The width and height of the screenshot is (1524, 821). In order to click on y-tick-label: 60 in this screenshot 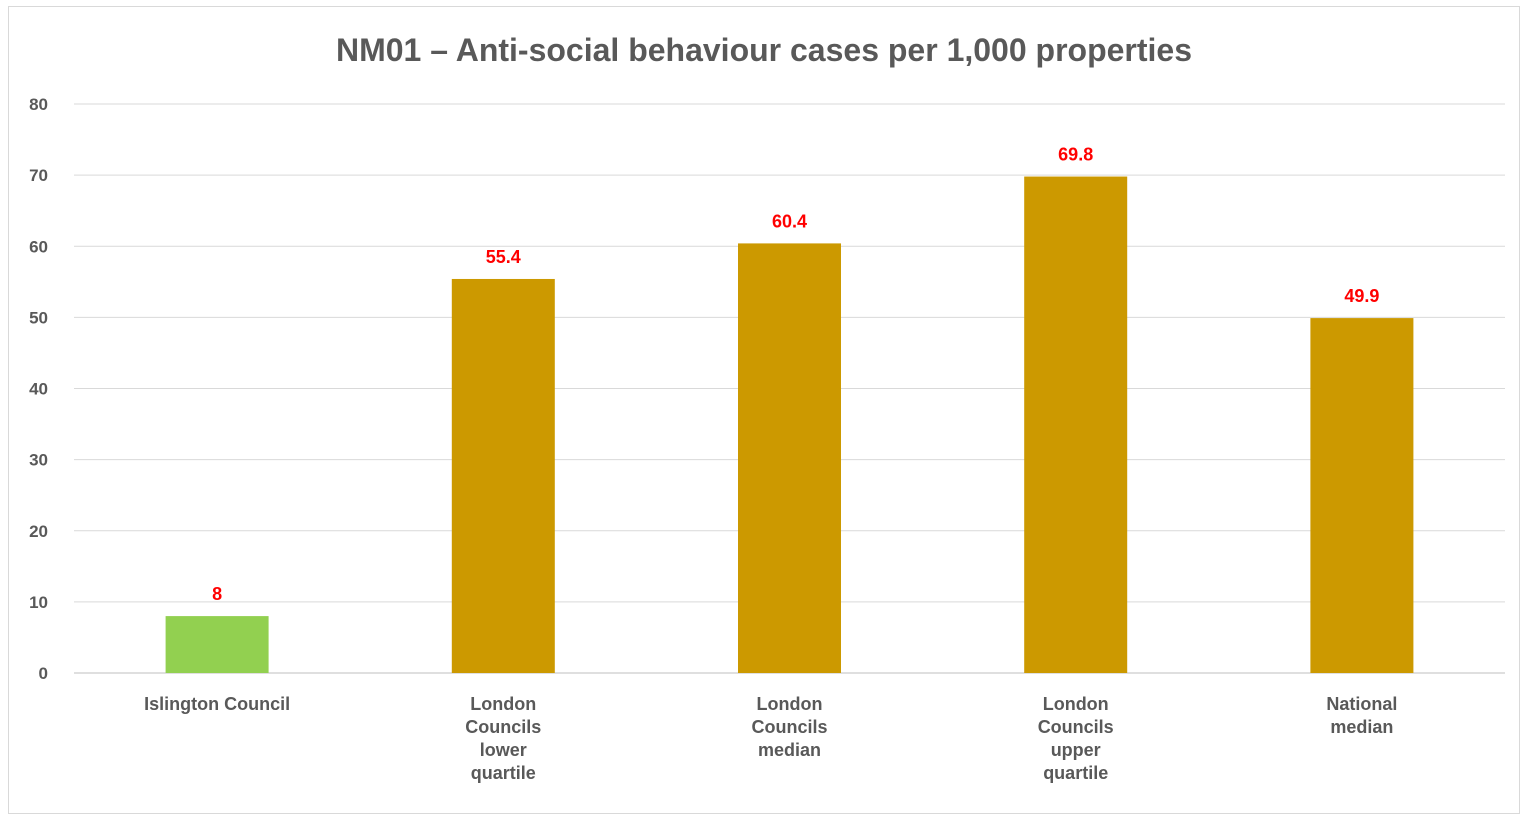, I will do `click(38, 246)`.